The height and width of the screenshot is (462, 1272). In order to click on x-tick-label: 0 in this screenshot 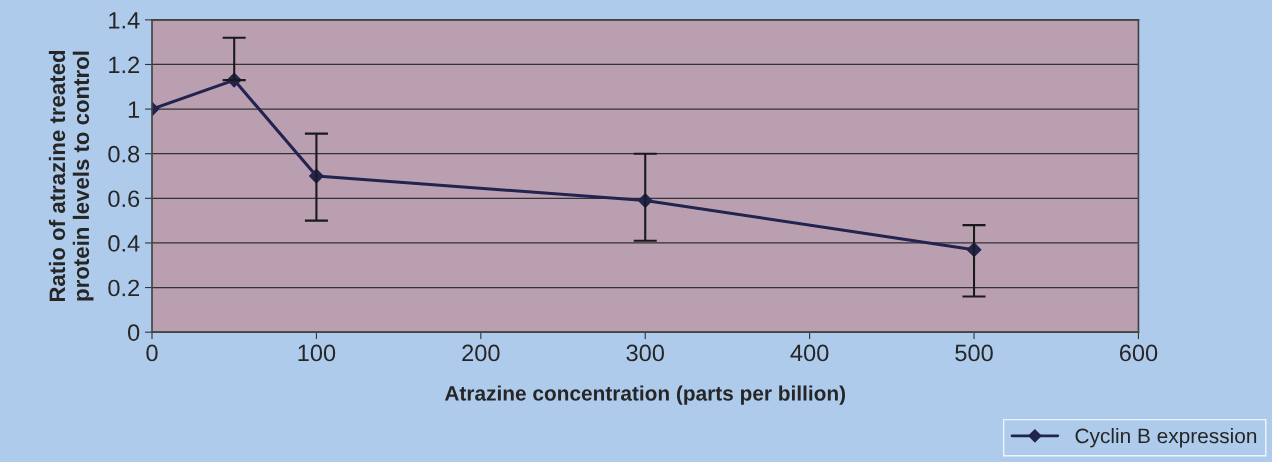, I will do `click(152, 353)`.